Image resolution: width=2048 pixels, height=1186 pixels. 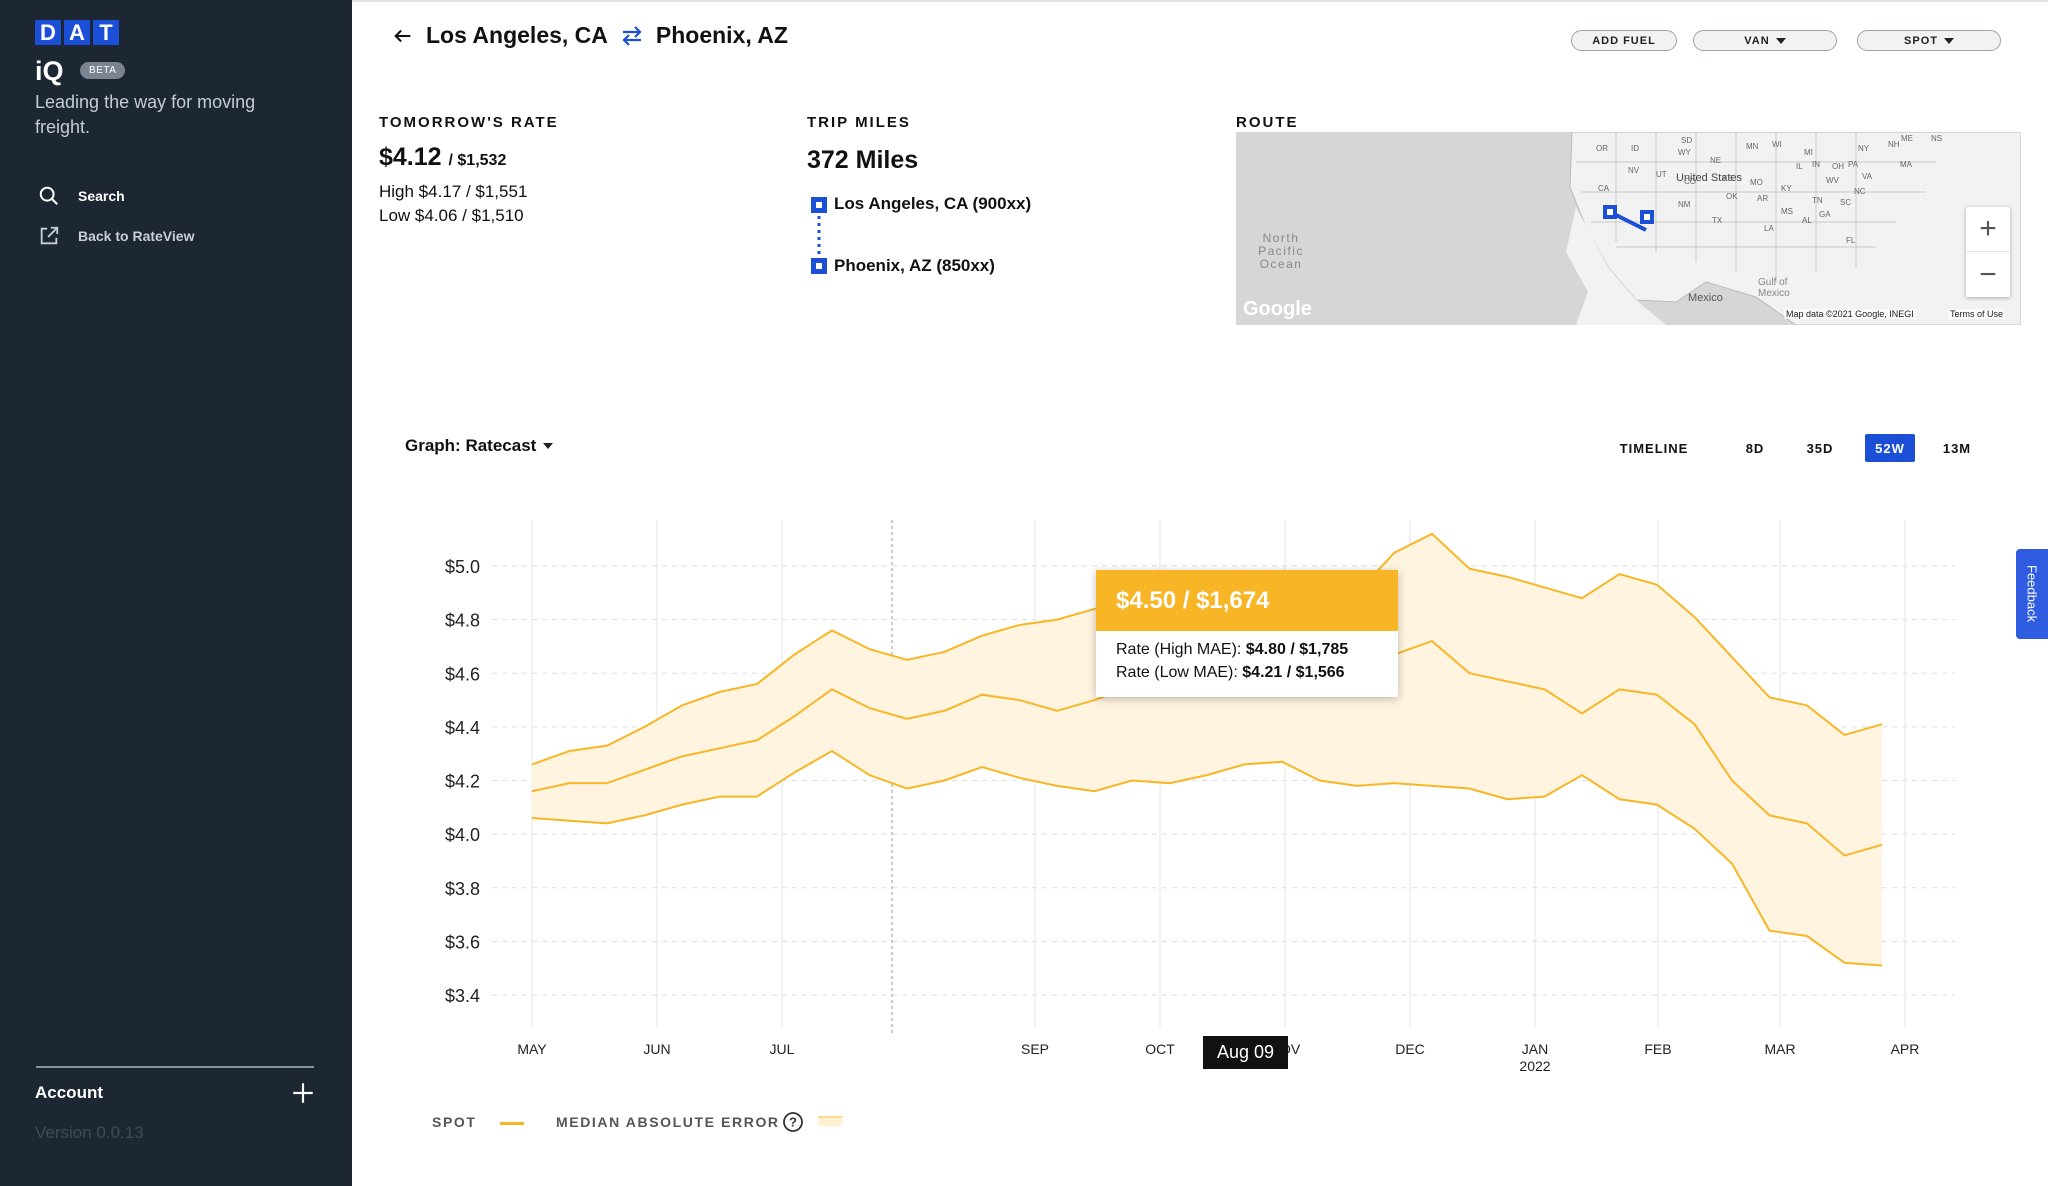 What do you see at coordinates (477, 160) in the screenshot?
I see `rate-total: / $1,532` at bounding box center [477, 160].